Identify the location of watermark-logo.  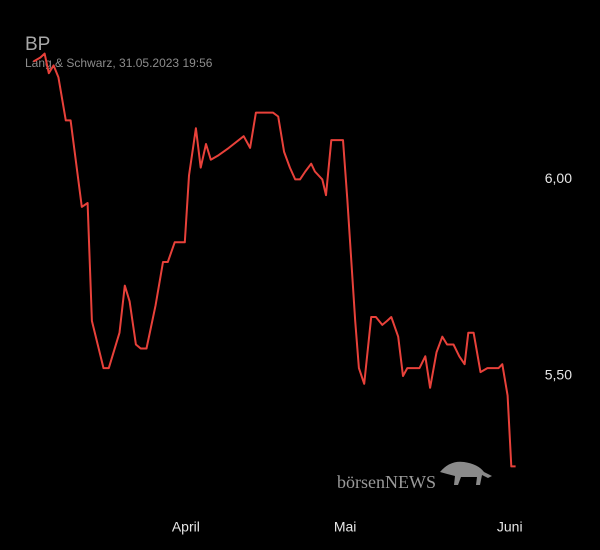
(466, 473).